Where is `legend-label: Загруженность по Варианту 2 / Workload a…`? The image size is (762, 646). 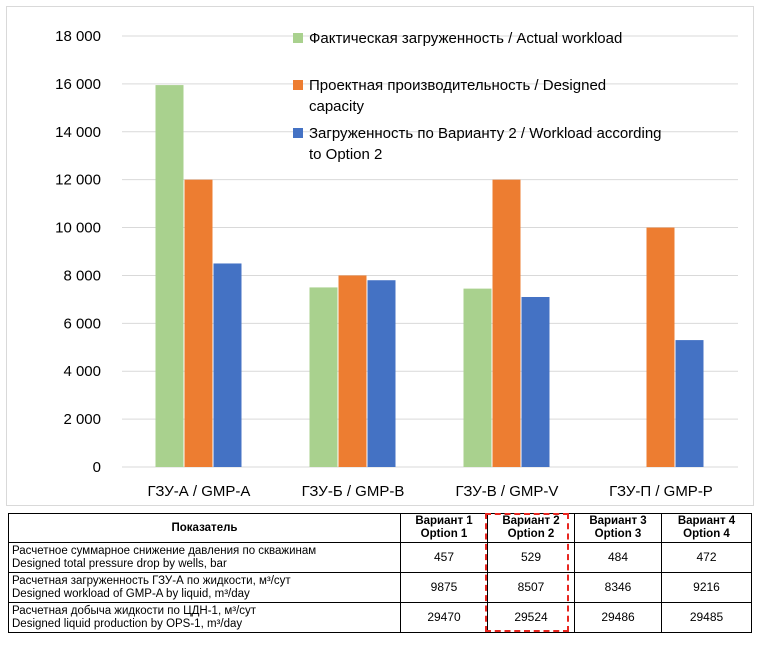 legend-label: Загруженность по Варианту 2 / Workload a… is located at coordinates (485, 144).